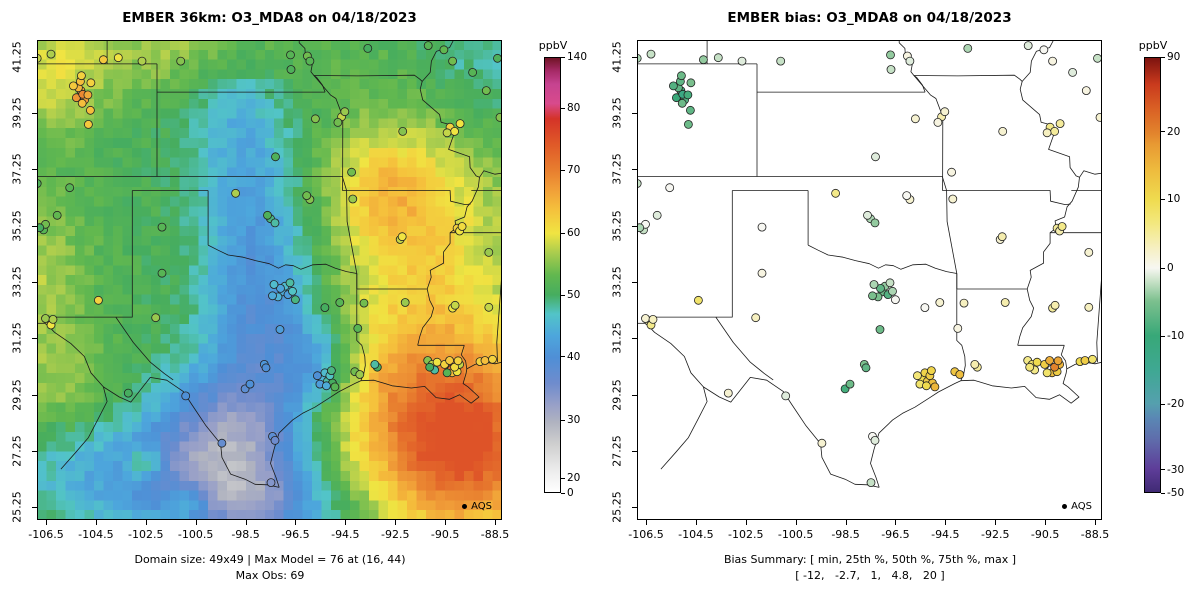 The height and width of the screenshot is (600, 1200). What do you see at coordinates (995, 534) in the screenshot?
I see `x-tick-label: -92.5` at bounding box center [995, 534].